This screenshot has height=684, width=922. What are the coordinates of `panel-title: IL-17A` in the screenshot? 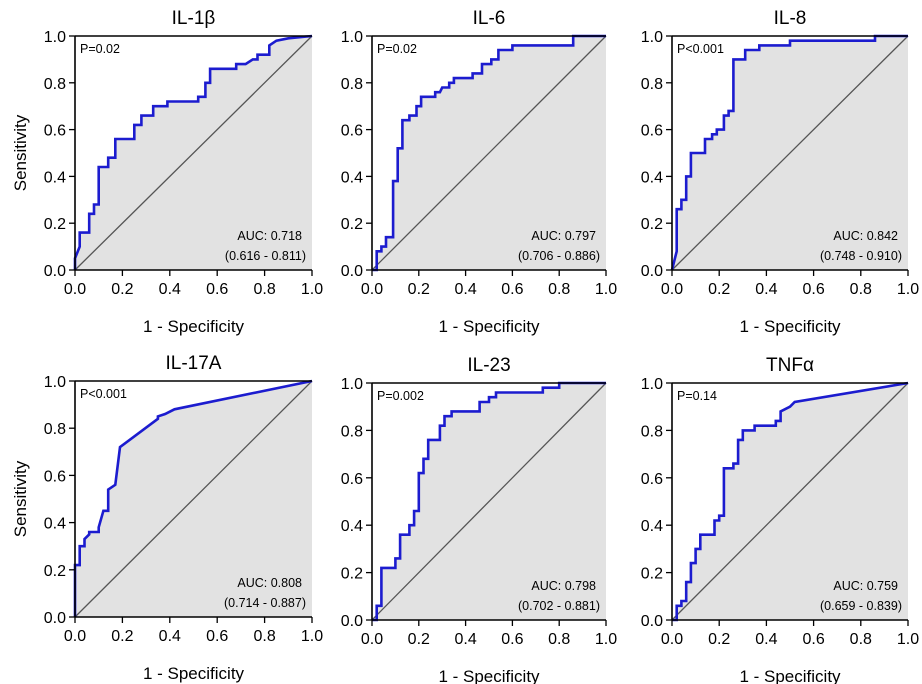 It's located at (194, 363).